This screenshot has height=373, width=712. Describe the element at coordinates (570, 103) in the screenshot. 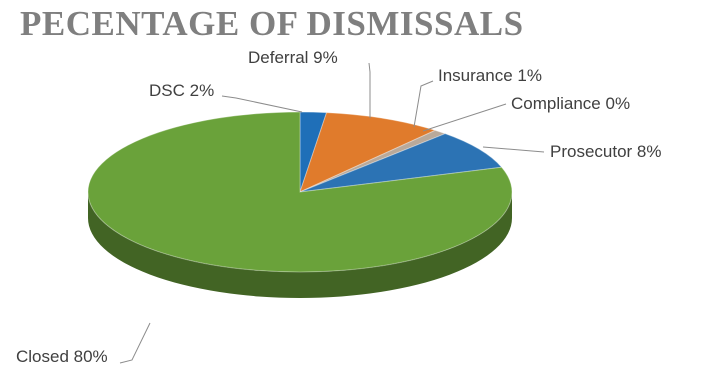

I see `data-label-compliance: Compliance 0%` at that location.